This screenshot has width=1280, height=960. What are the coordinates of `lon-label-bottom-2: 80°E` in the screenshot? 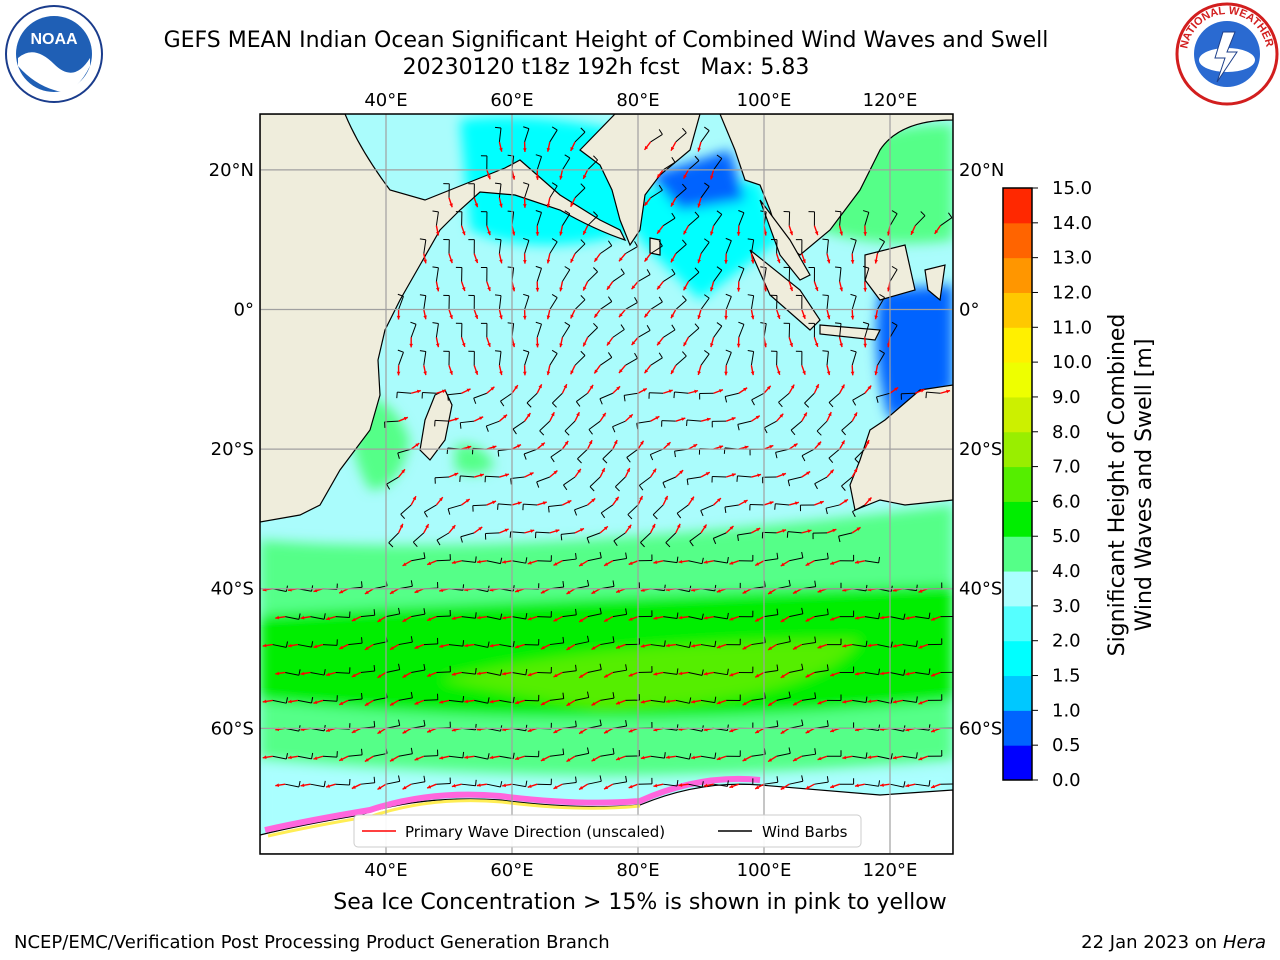 It's located at (637, 870).